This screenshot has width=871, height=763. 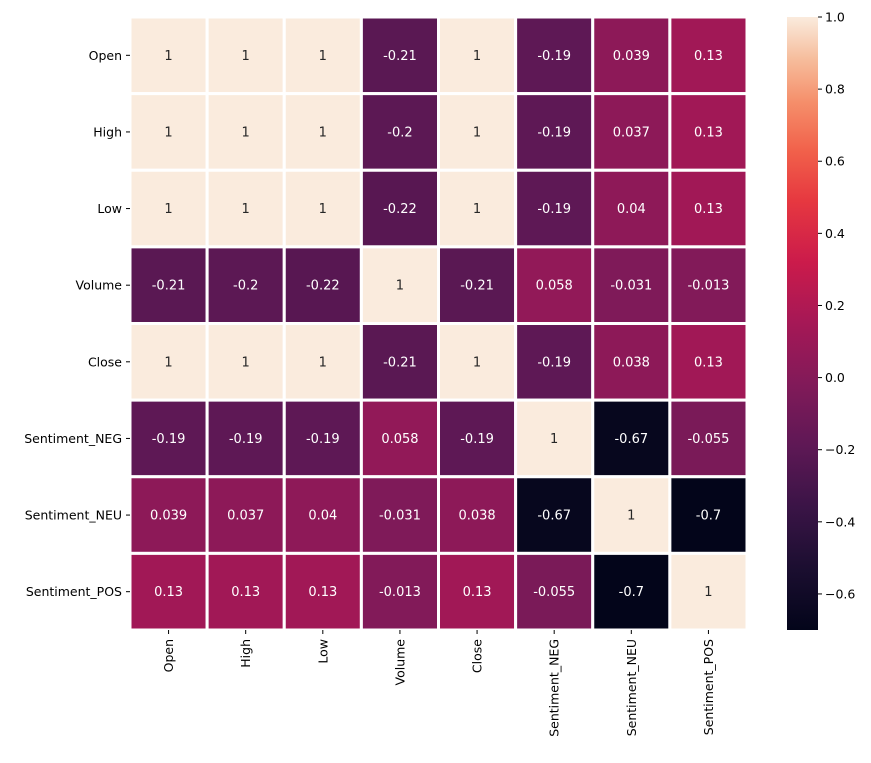 I want to click on colorbar-tick-label: −0.4, so click(x=840, y=521).